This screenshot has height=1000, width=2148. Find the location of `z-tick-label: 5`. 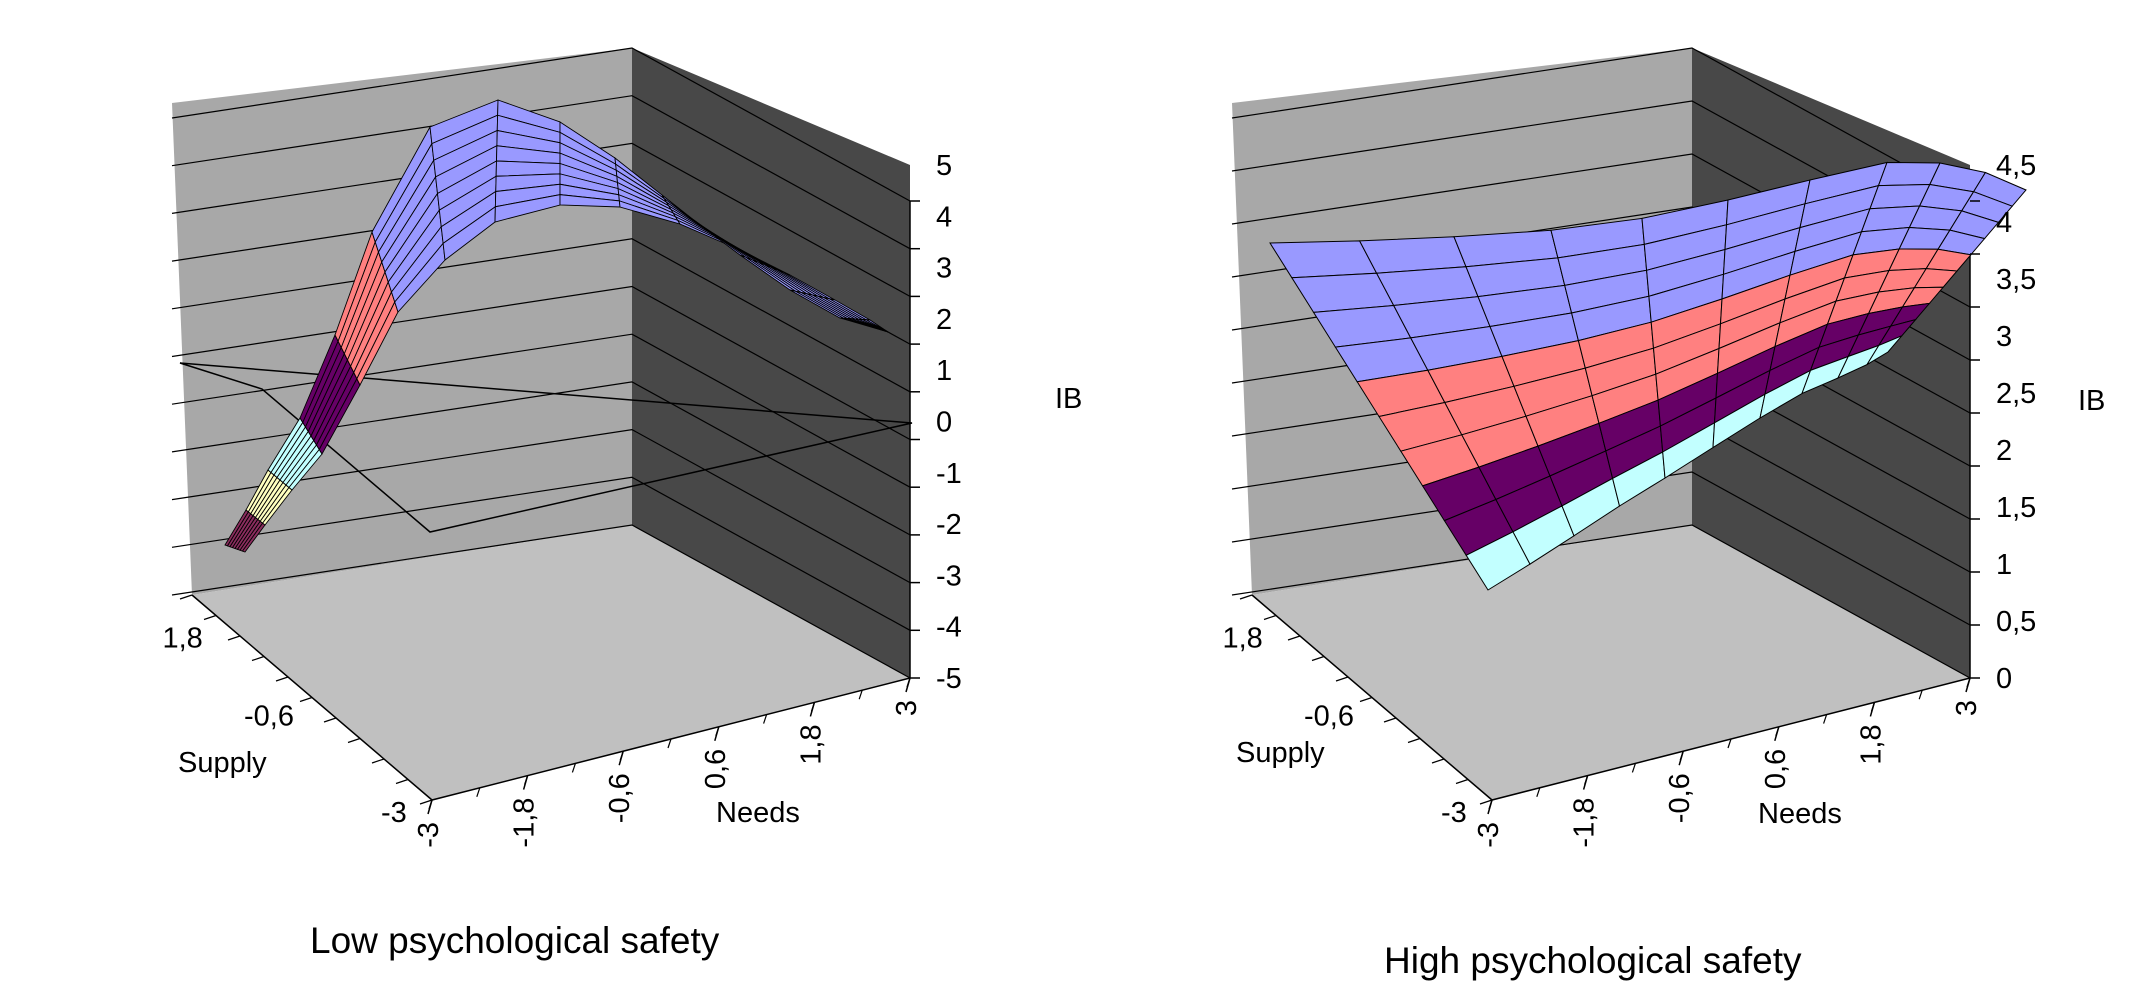

z-tick-label: 5 is located at coordinates (944, 166).